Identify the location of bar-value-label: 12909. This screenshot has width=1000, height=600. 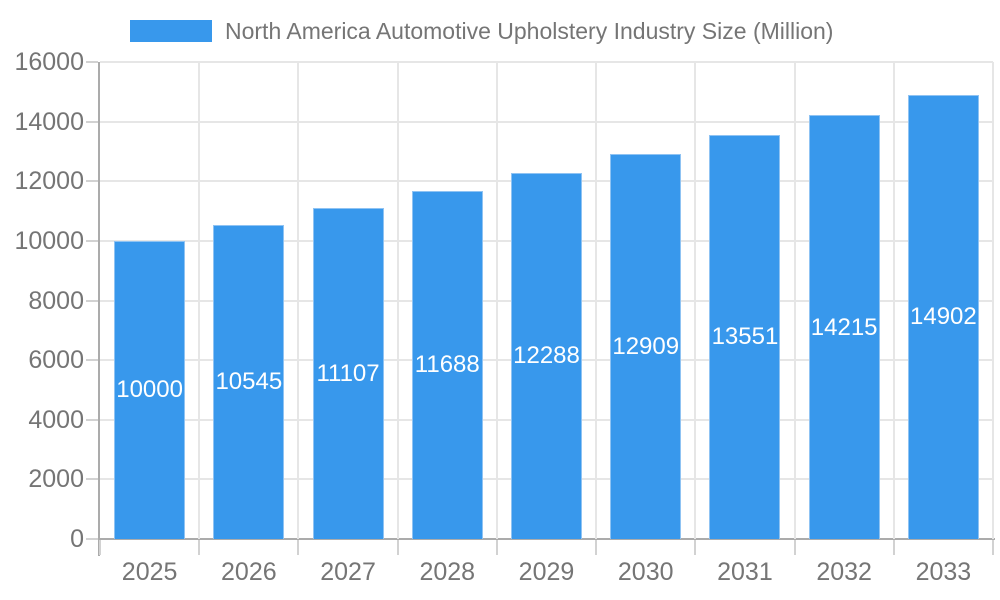
(646, 347).